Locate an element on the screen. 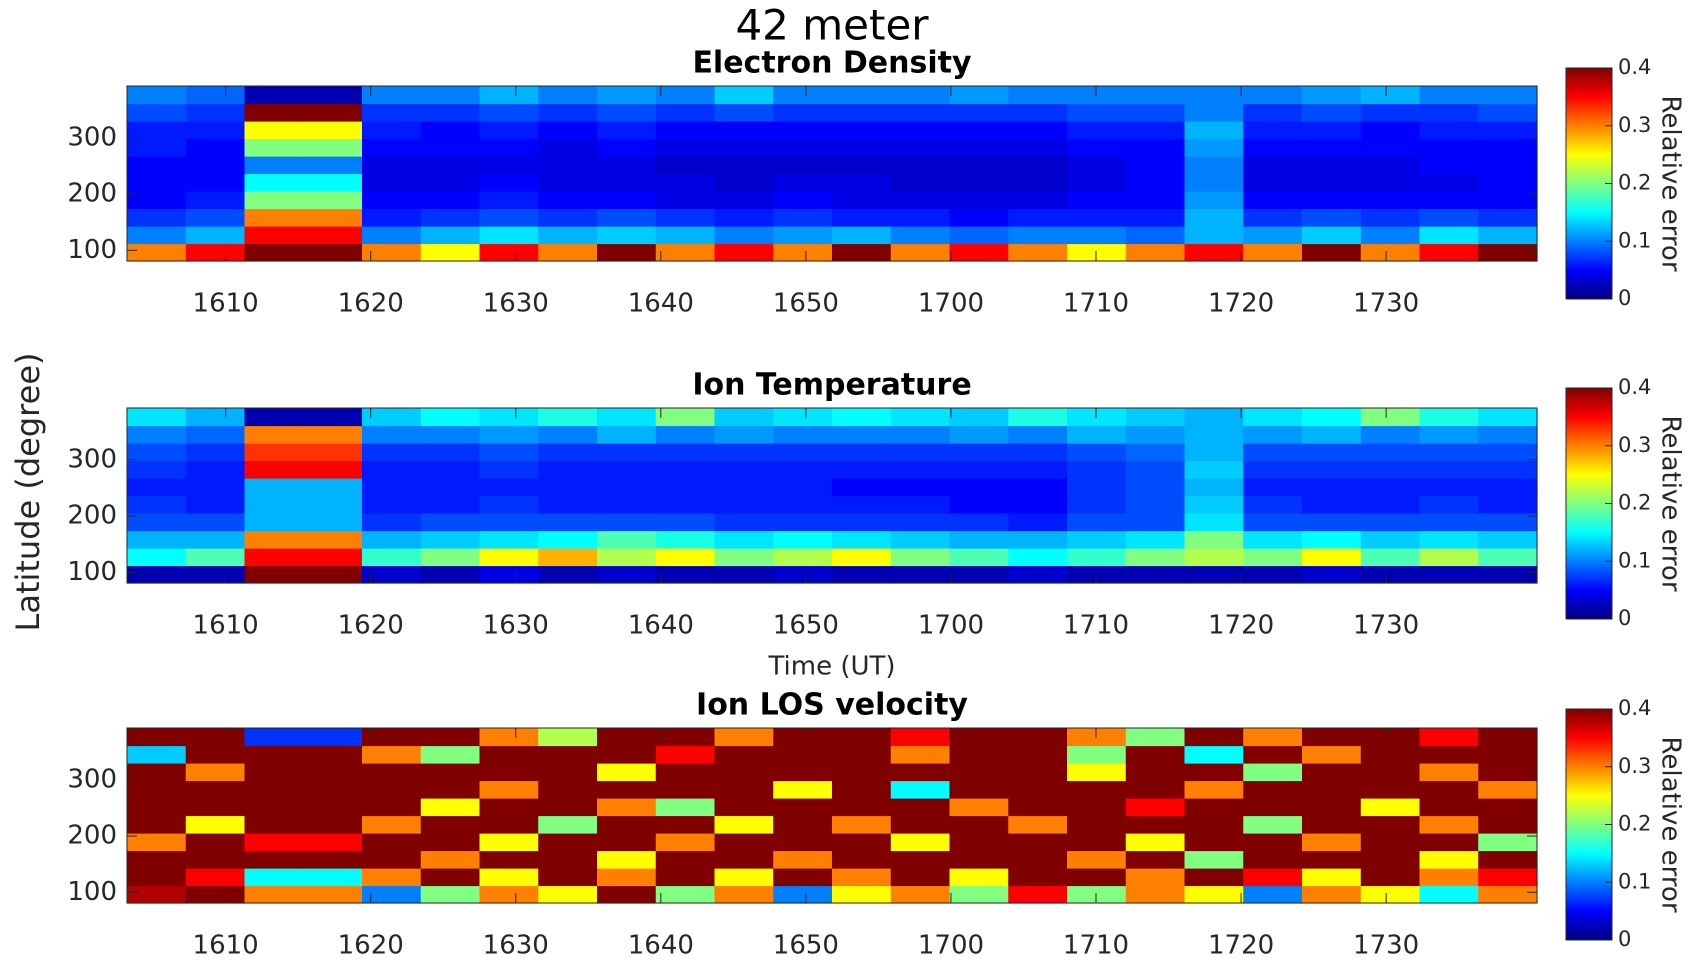 The image size is (1692, 960). x-tick-label: 1710 is located at coordinates (1096, 626).